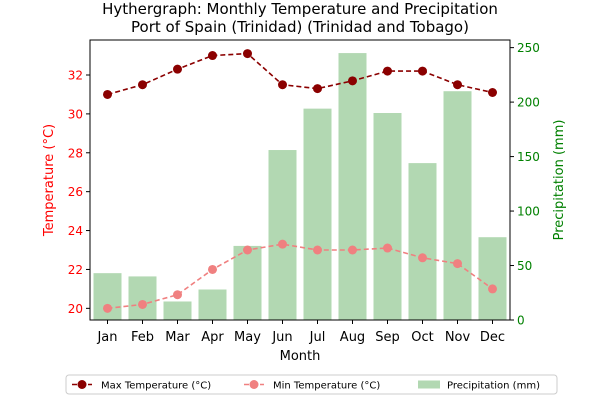 This screenshot has width=600, height=404. I want to click on min-temperature-point-jun, so click(282, 244).